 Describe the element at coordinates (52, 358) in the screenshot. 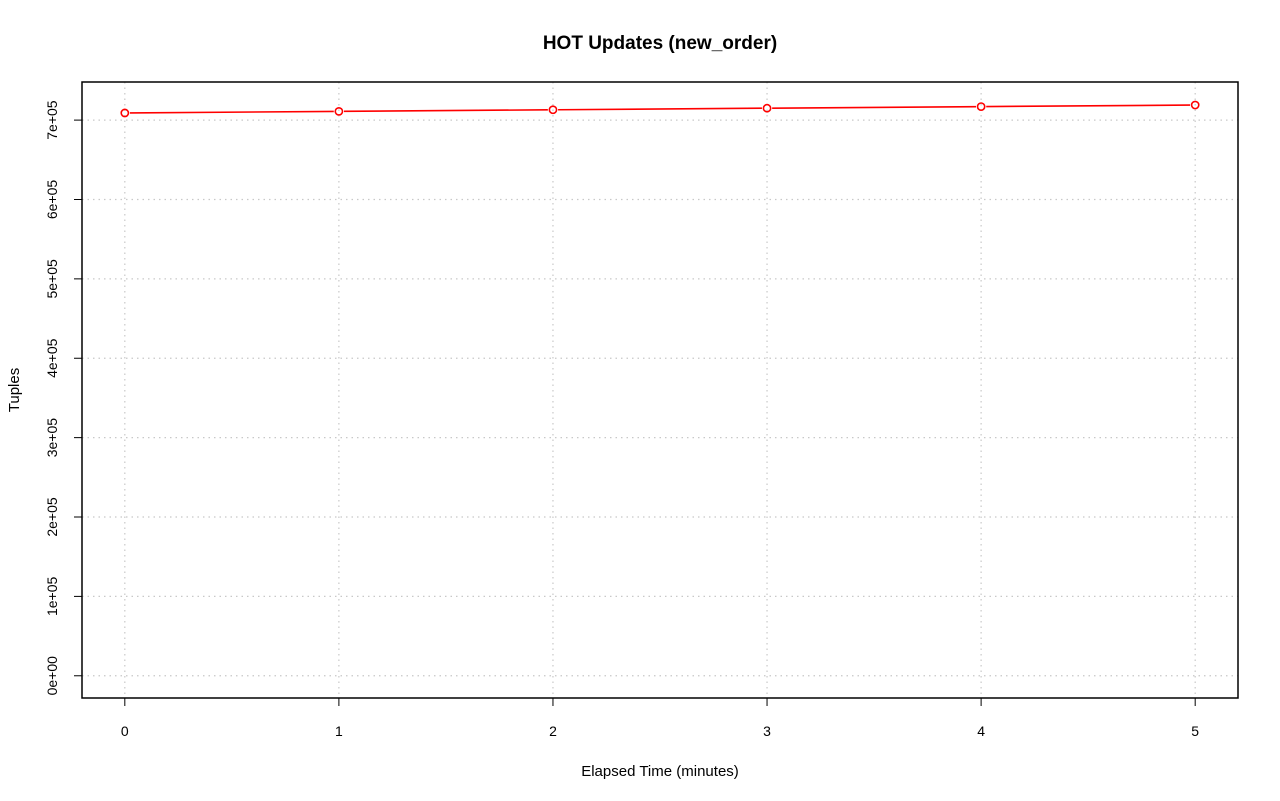

I see `y-tick-label: 4e+05` at that location.